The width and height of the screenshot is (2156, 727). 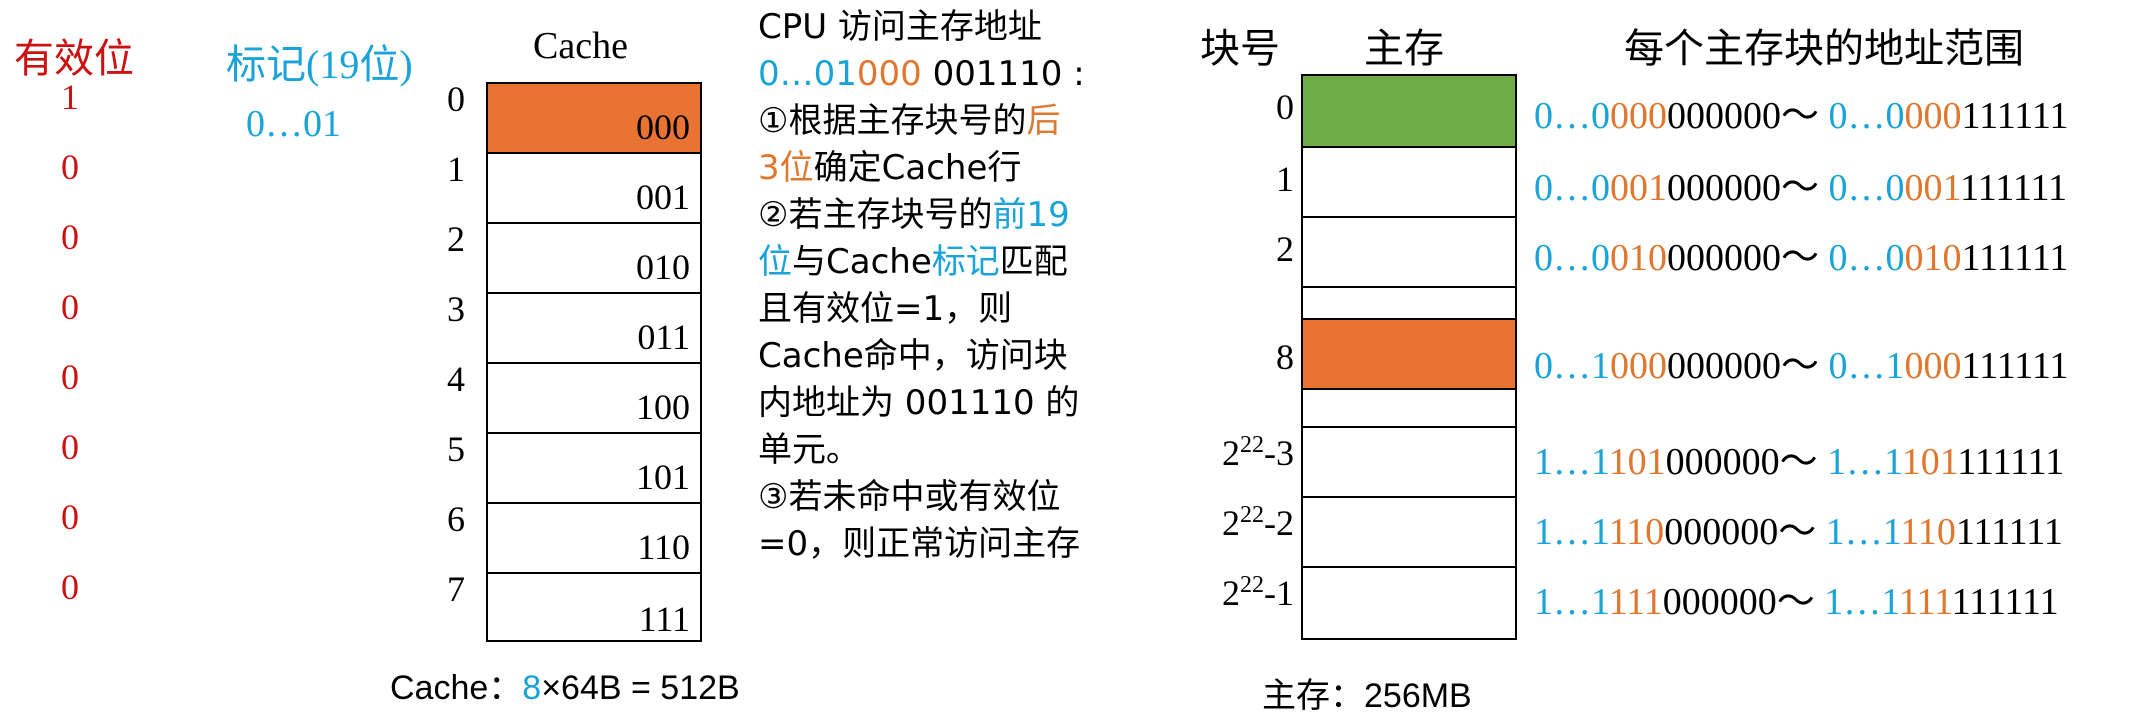 What do you see at coordinates (663, 127) in the screenshot?
I see `cache-line-value: 000` at bounding box center [663, 127].